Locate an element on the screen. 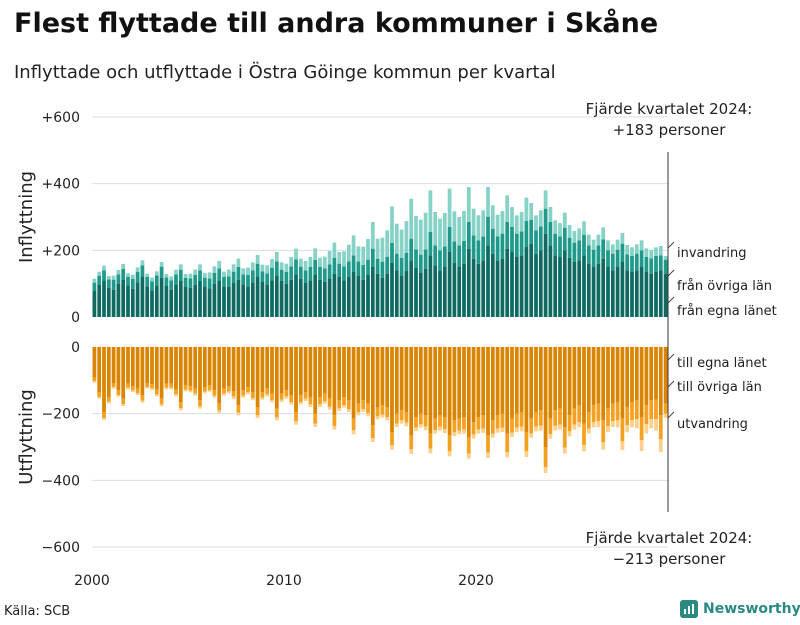  legend-label-out: till egna länet is located at coordinates (722, 363).